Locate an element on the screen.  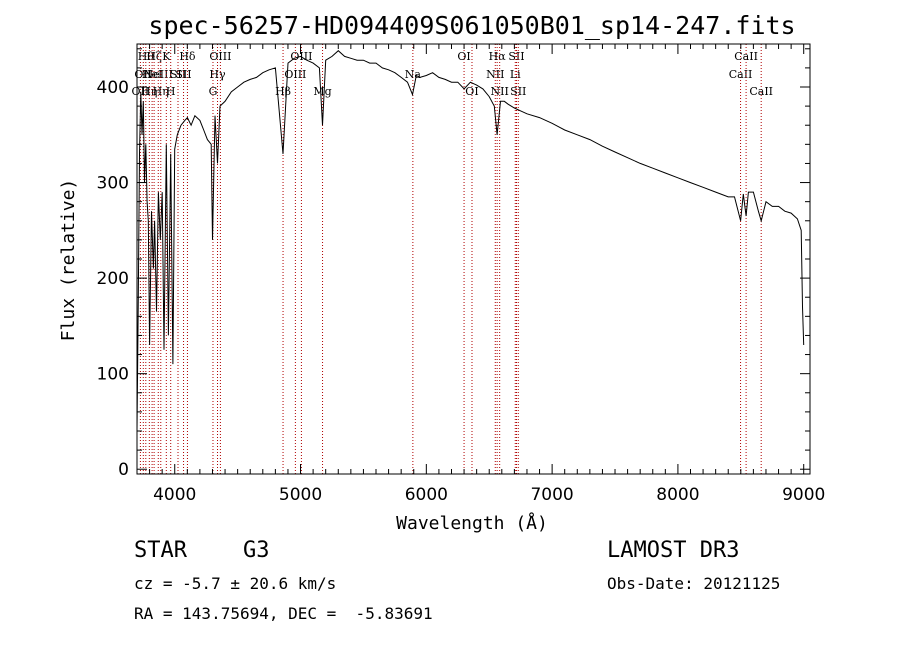
line-label: H is located at coordinates (171, 91).